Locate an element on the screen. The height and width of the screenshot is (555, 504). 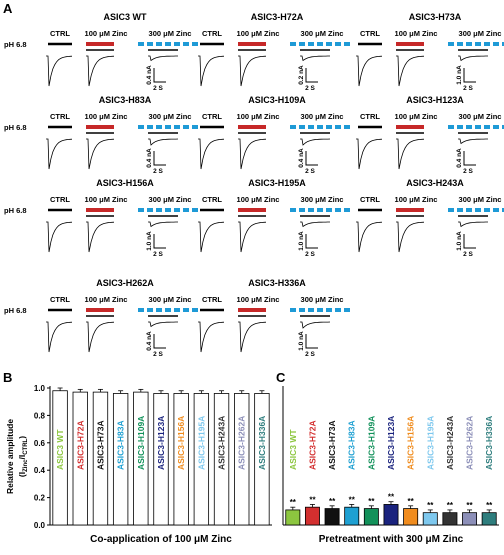
construct-title: ASIC3-H72A is located at coordinates (277, 17).